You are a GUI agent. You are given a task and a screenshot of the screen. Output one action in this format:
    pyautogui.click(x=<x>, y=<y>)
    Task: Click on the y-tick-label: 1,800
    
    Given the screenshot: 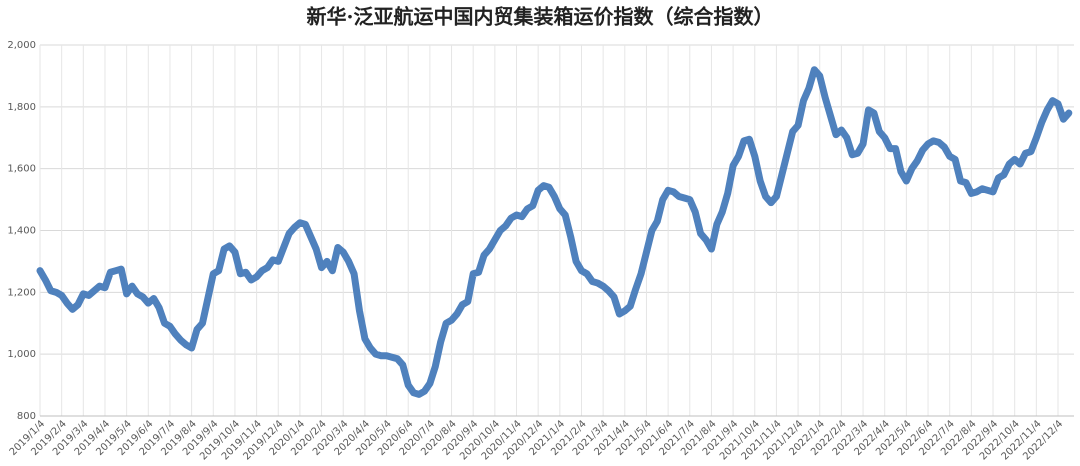 What is the action you would take?
    pyautogui.click(x=21, y=107)
    